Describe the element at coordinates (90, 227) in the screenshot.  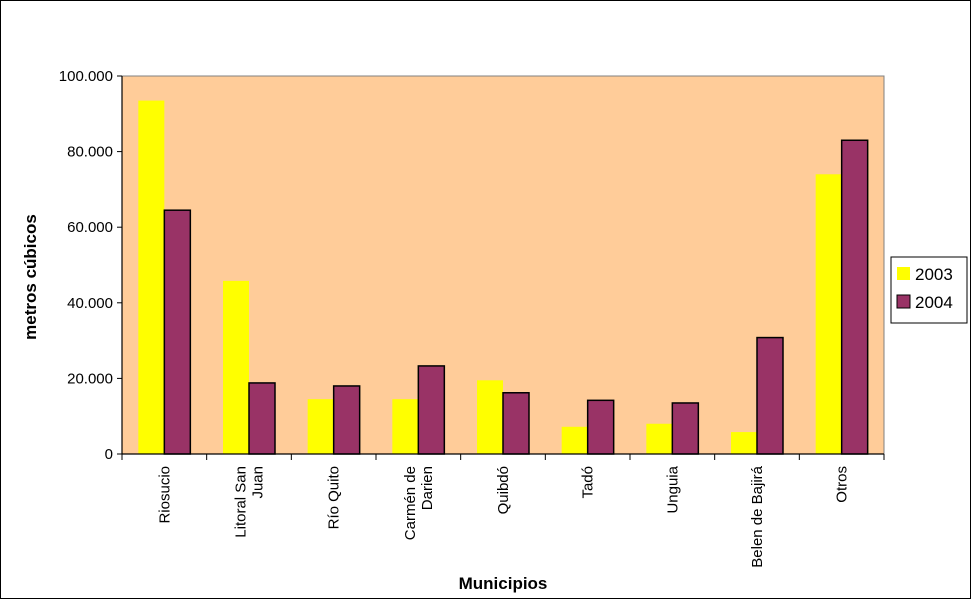
I see `y-tick-label: 60.000` at that location.